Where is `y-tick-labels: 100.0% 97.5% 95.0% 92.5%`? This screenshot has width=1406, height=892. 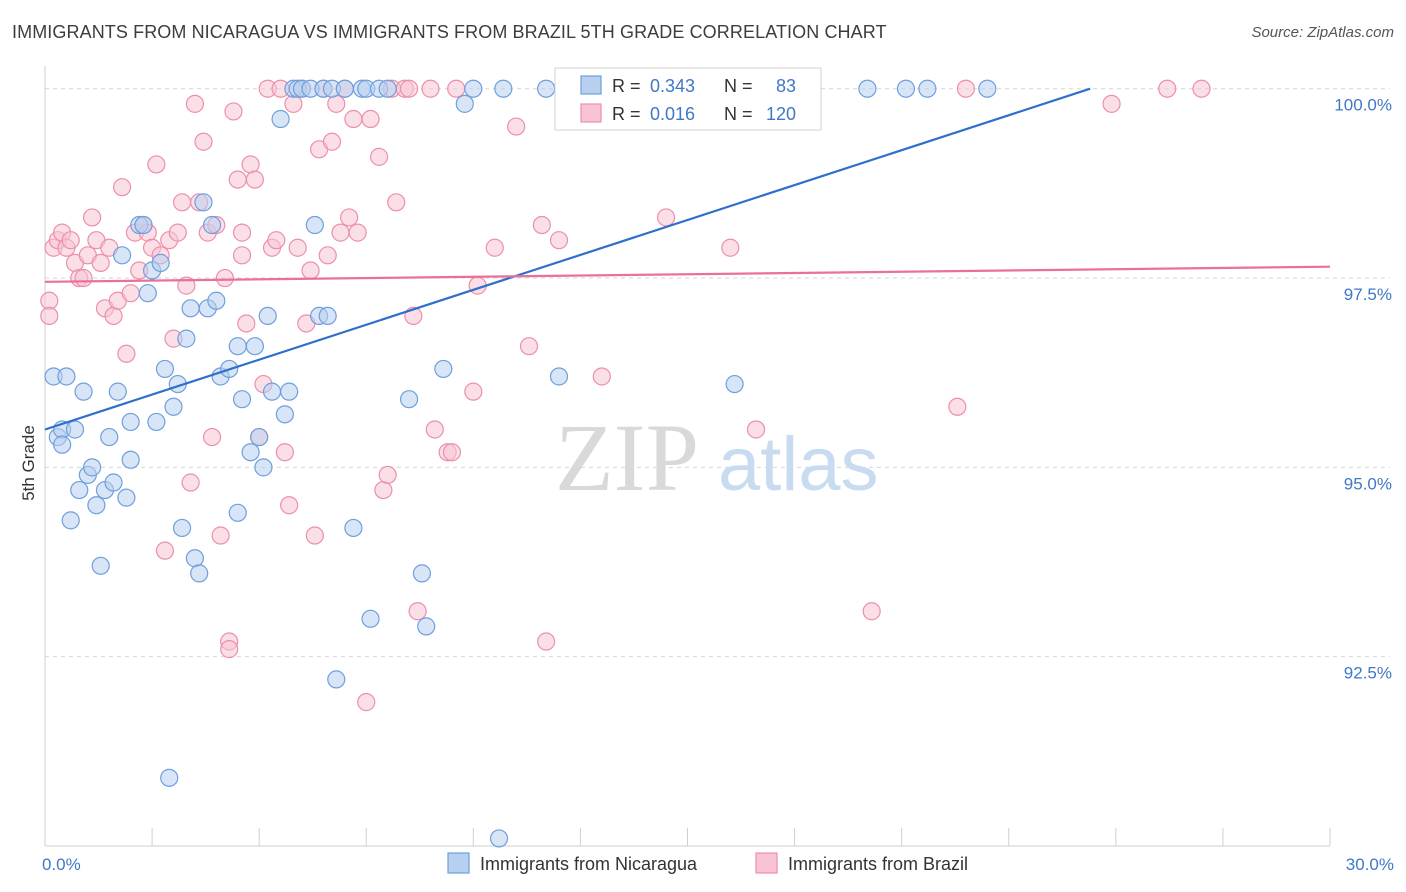 y-tick-labels: 100.0% 97.5% 95.0% 92.5% is located at coordinates (1363, 389).